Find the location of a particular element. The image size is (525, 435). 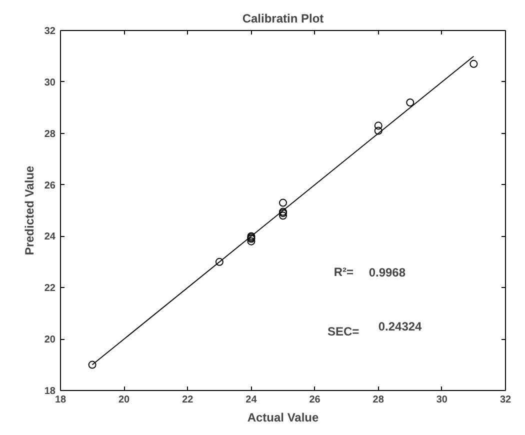

x-tick-label: 26 is located at coordinates (315, 400).